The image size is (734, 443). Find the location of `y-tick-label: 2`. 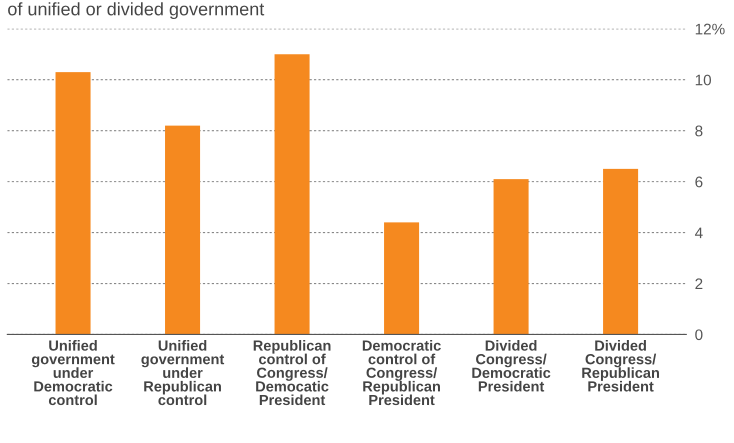

y-tick-label: 2 is located at coordinates (698, 284).